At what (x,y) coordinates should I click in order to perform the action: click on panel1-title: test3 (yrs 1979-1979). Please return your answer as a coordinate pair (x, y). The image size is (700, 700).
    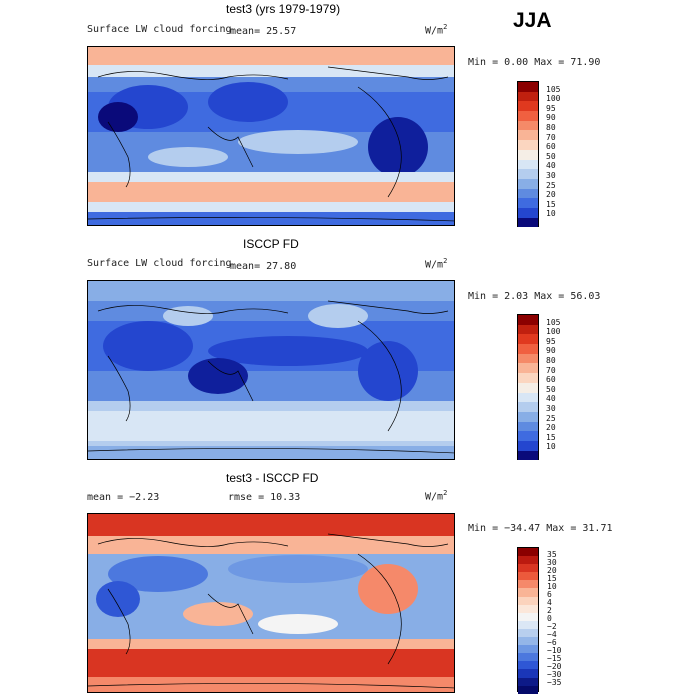
    Looking at the image, I should click on (283, 9).